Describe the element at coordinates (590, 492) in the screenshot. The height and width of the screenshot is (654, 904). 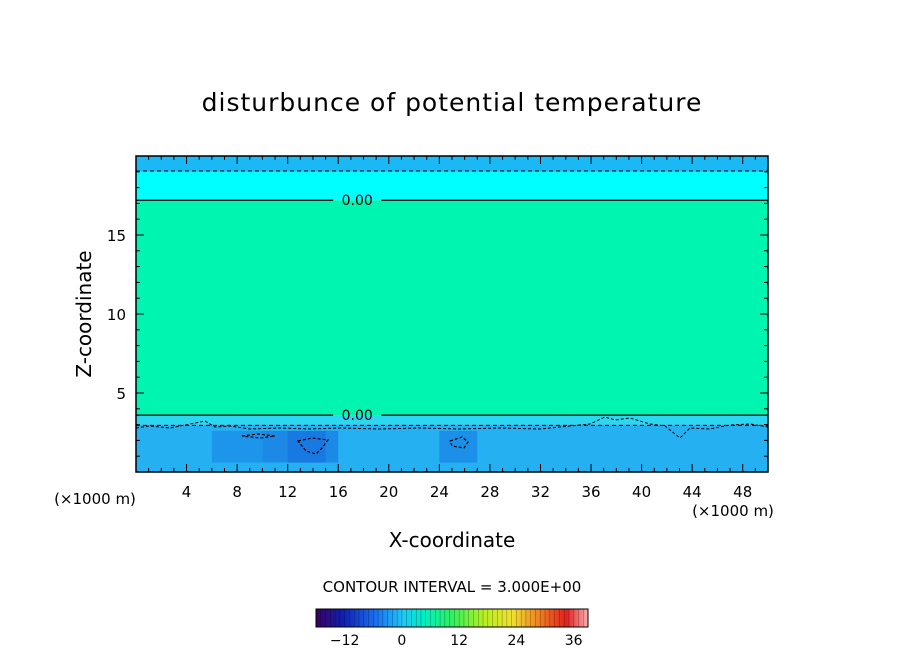
I see `x-tick-label-36: 36` at that location.